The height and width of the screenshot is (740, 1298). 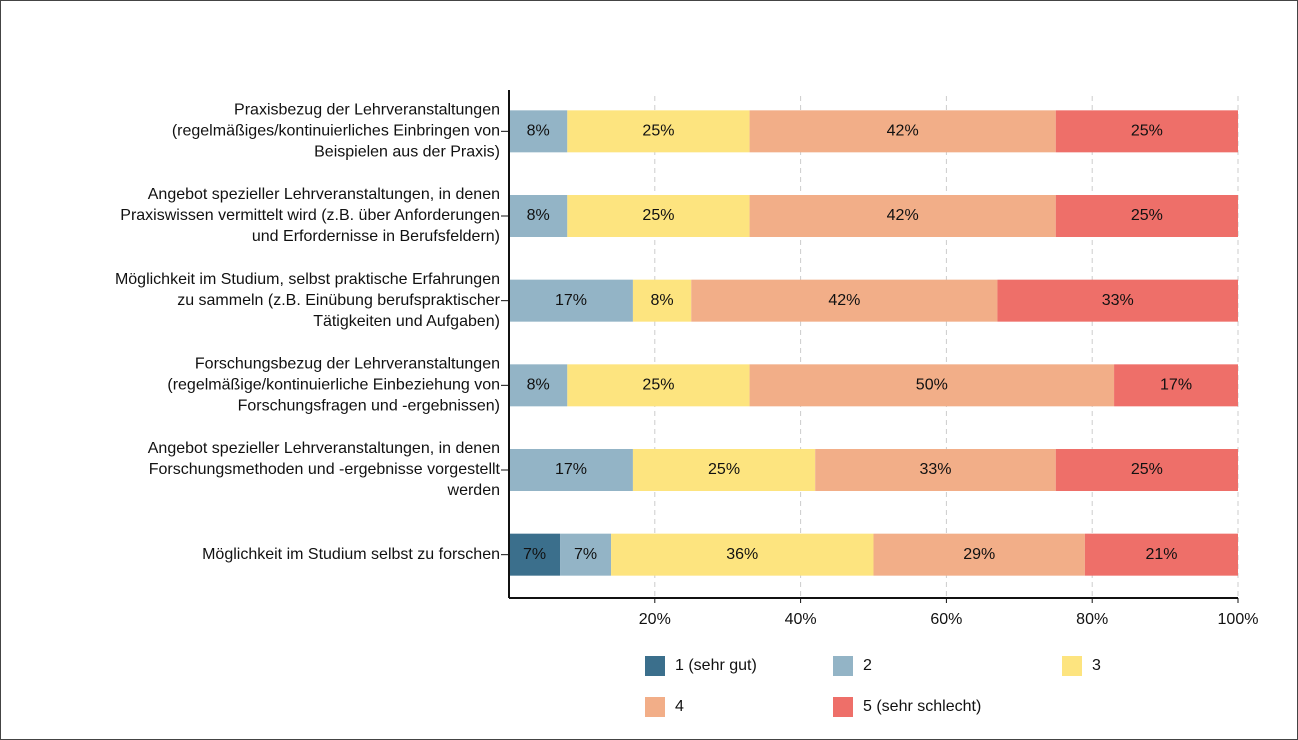 What do you see at coordinates (347, 364) in the screenshot?
I see `y-tick-label: Forschungsbezug der Lehrveranstaltungen` at bounding box center [347, 364].